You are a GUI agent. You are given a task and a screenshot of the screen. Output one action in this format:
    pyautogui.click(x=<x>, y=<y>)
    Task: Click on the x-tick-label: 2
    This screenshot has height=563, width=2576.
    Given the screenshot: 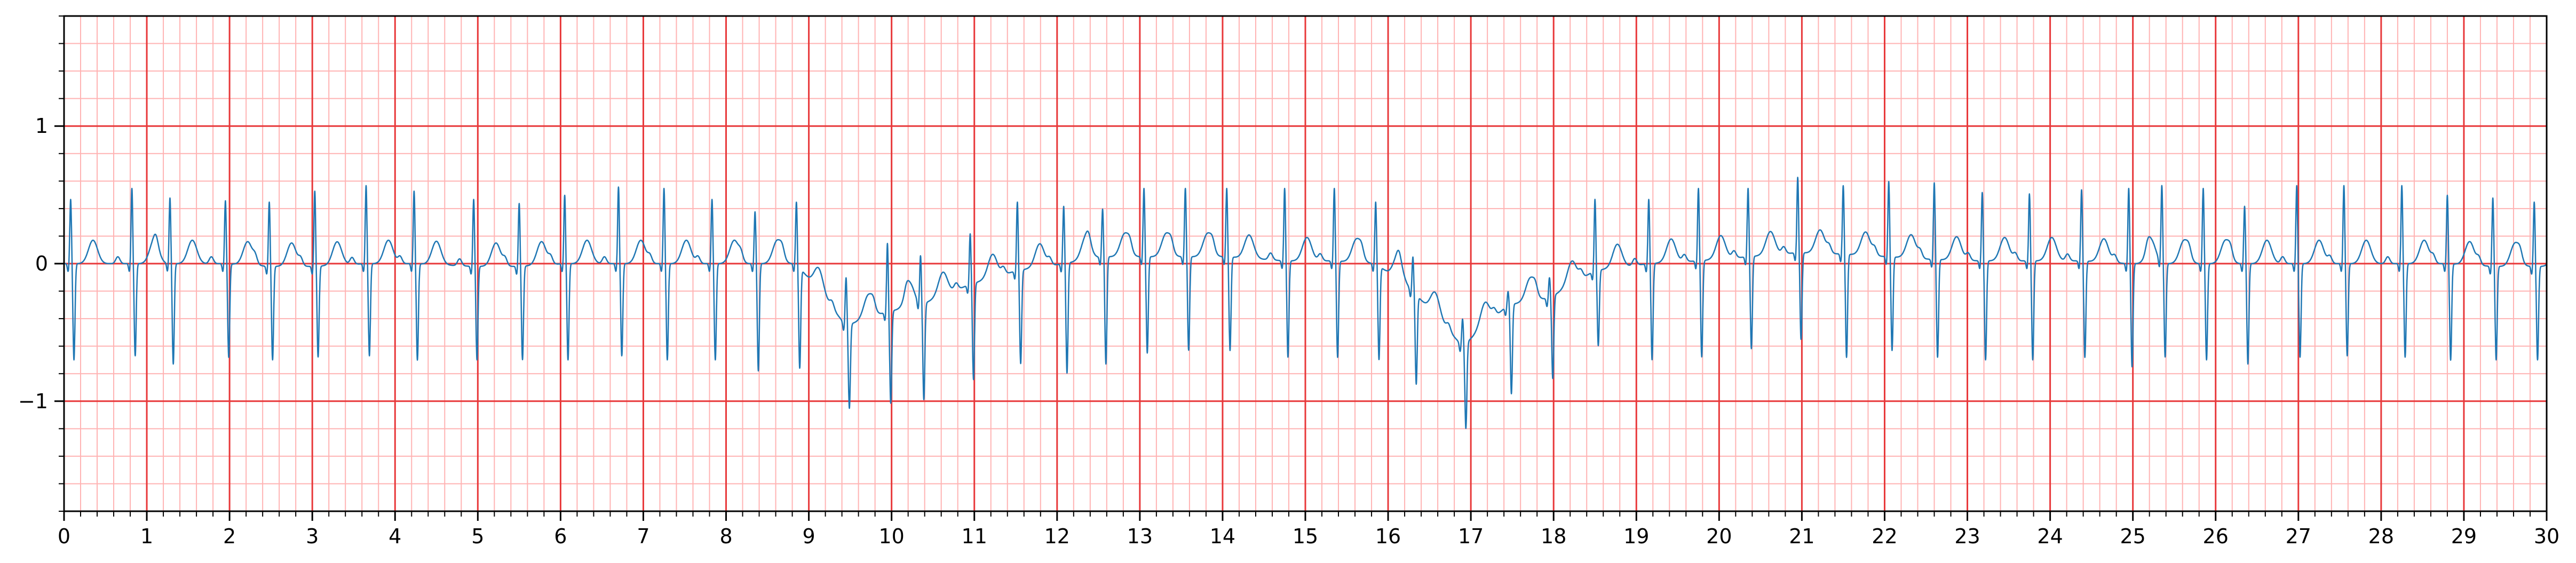 What is the action you would take?
    pyautogui.click(x=229, y=536)
    